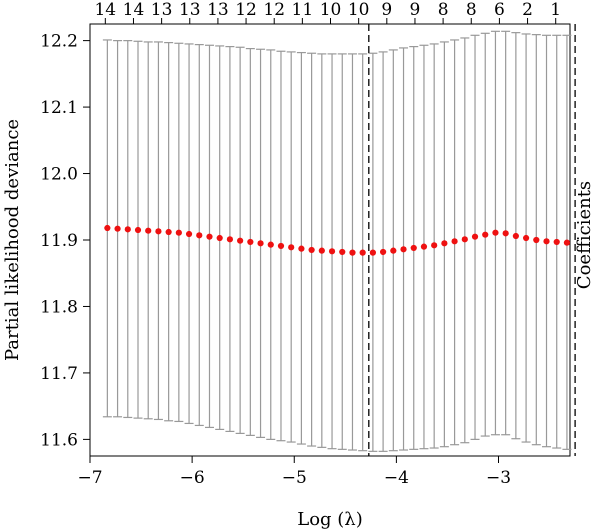 The width and height of the screenshot is (600, 532). I want to click on top-tick-label: 6, so click(499, 10).